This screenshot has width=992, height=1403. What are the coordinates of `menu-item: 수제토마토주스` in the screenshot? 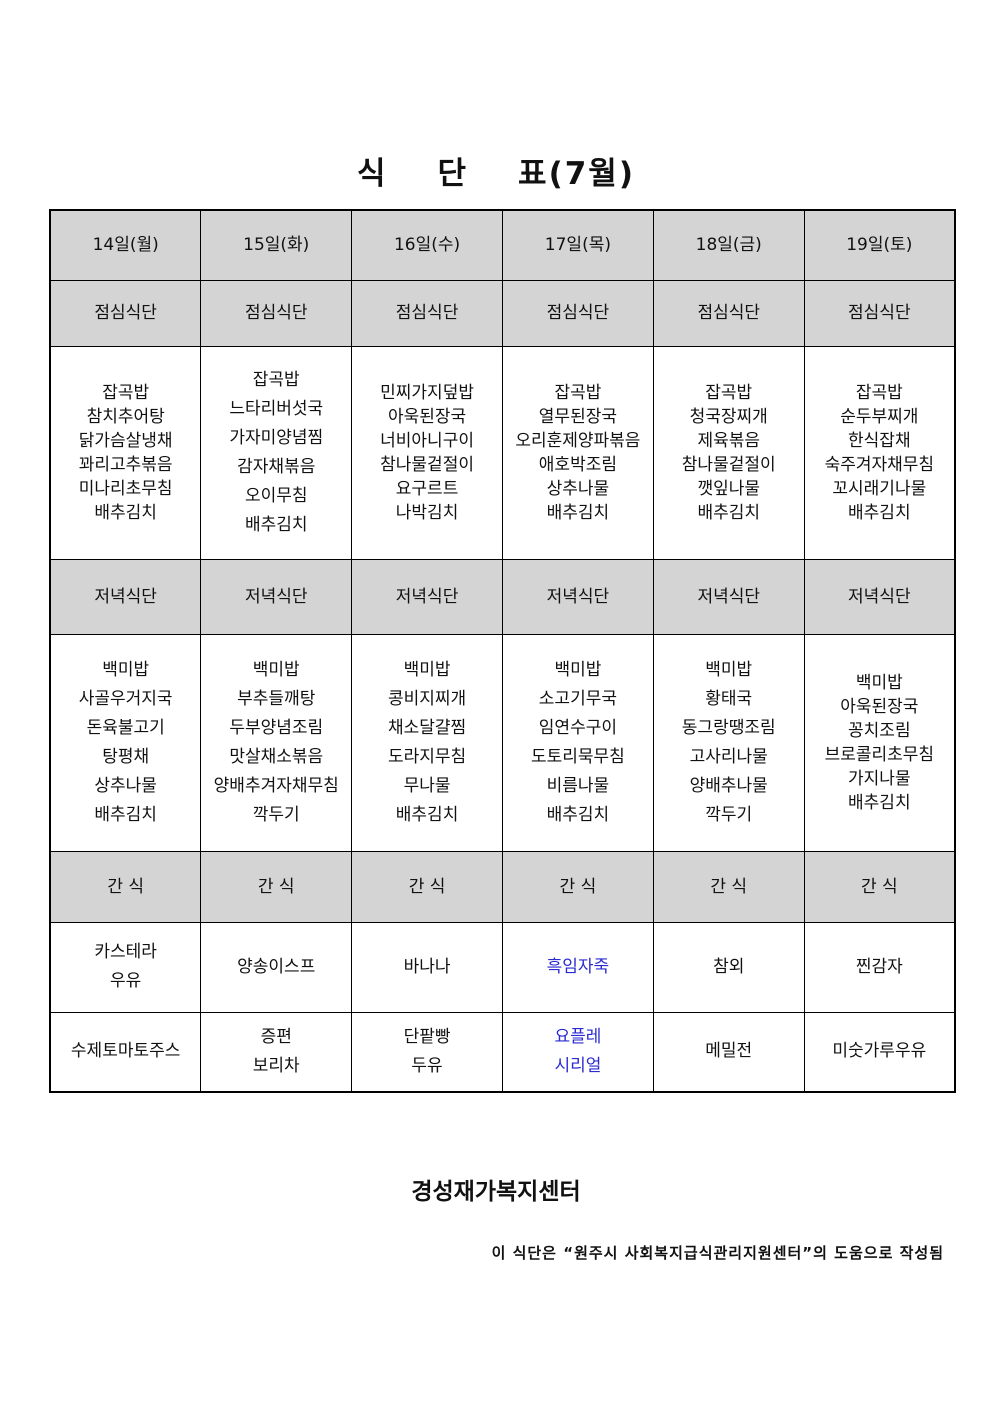 It's located at (125, 1051).